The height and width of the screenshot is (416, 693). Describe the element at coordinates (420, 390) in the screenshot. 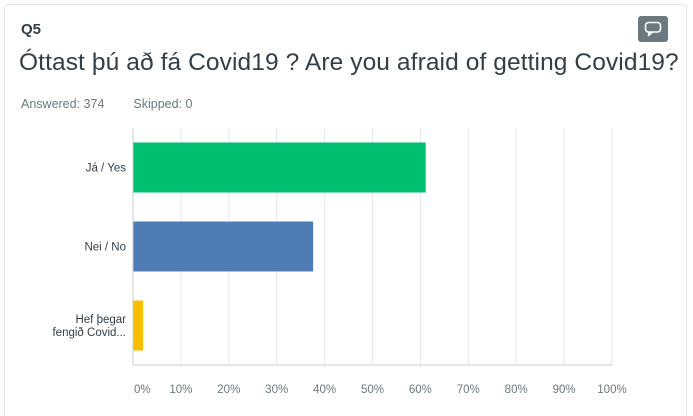

I see `x-tick-label: 60%` at that location.